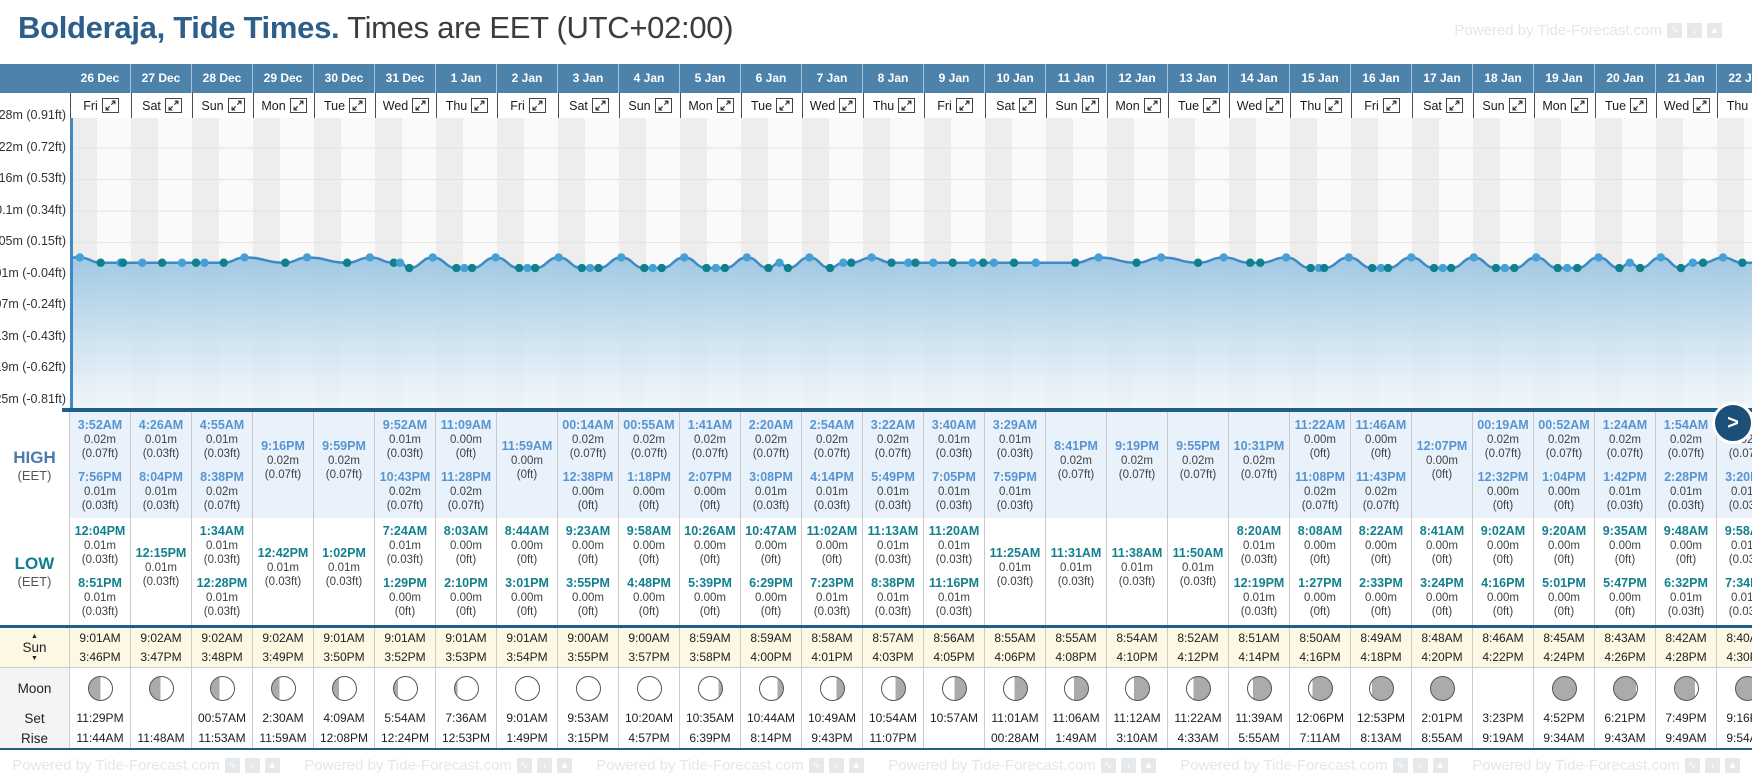 This screenshot has height=780, width=1752. Describe the element at coordinates (405, 571) in the screenshot. I see `low-tide-cell: 7:24AM 0.01m (0.03ft) 1:29PM 0.00m (0ft)` at that location.